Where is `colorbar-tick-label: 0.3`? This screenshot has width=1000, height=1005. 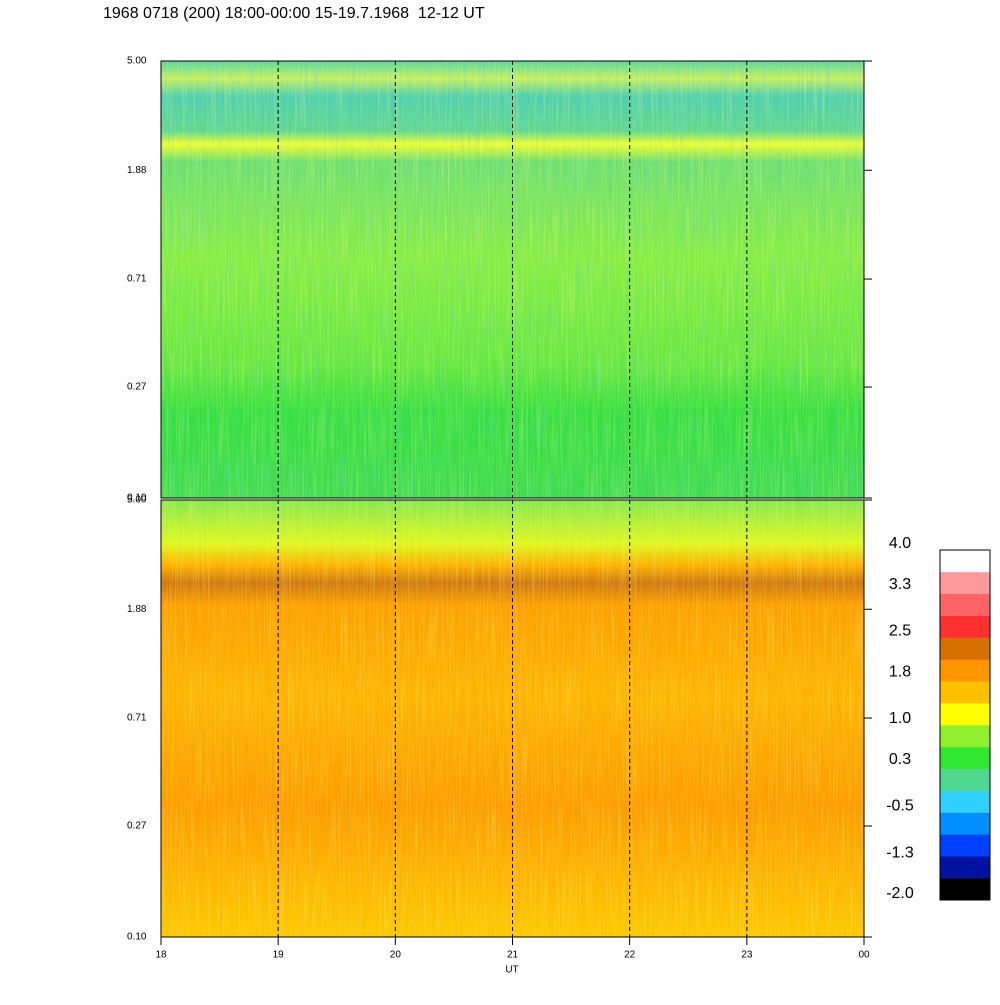 colorbar-tick-label: 0.3 is located at coordinates (900, 759).